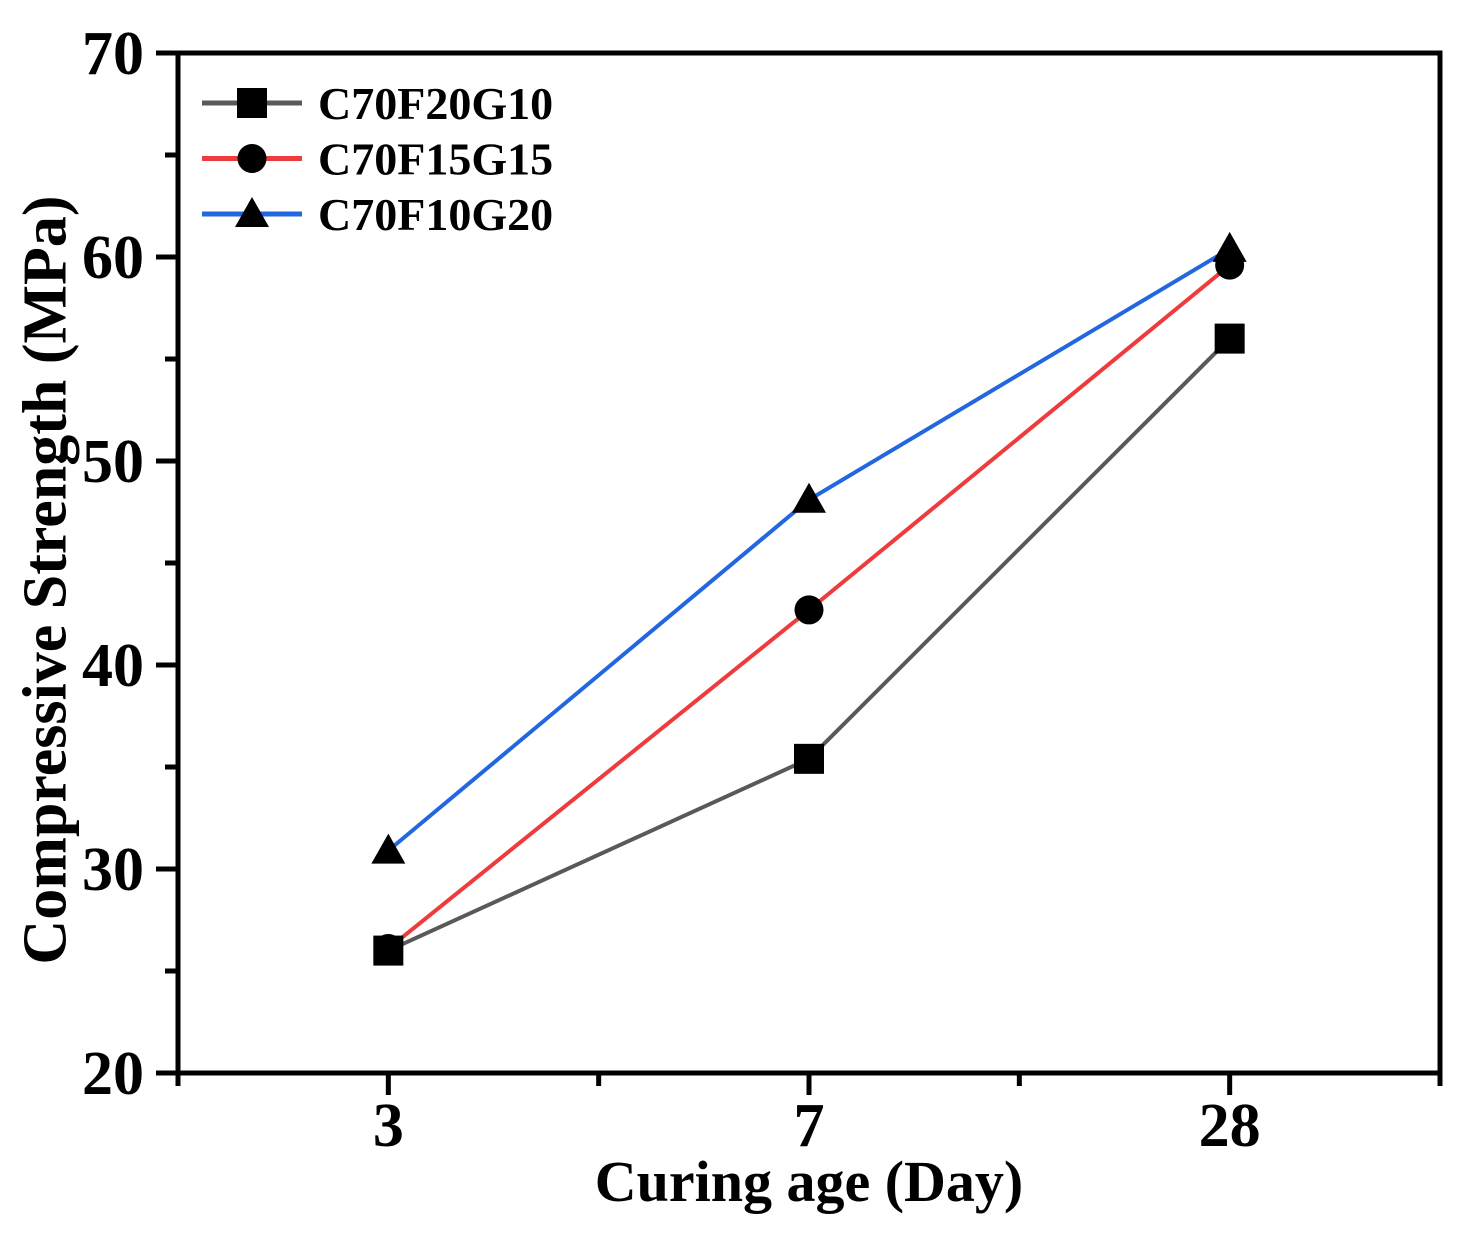 The height and width of the screenshot is (1237, 1473). I want to click on legend-label: C70F10G20, so click(435, 214).